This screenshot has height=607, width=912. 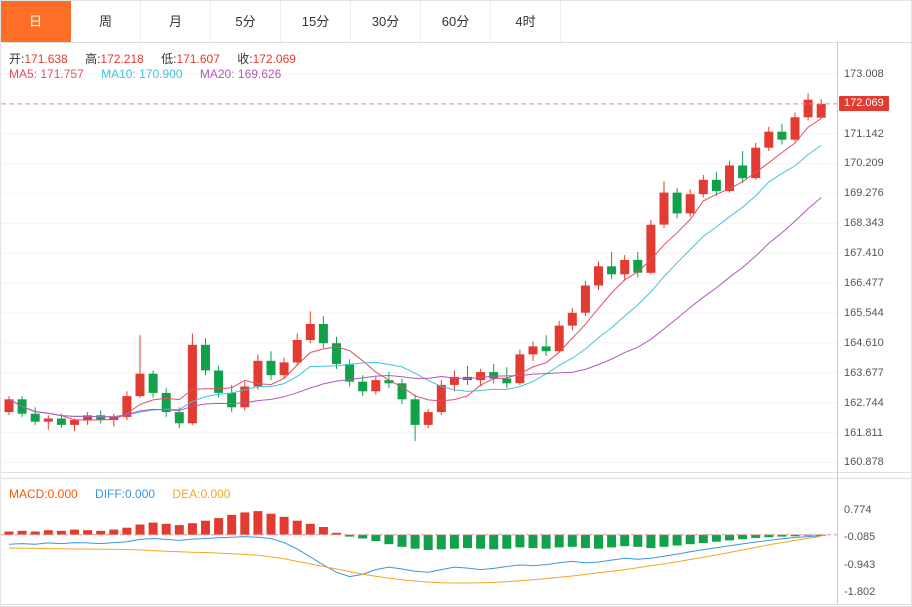 I want to click on diff-pair: DIFF:0.000, so click(x=125, y=494).